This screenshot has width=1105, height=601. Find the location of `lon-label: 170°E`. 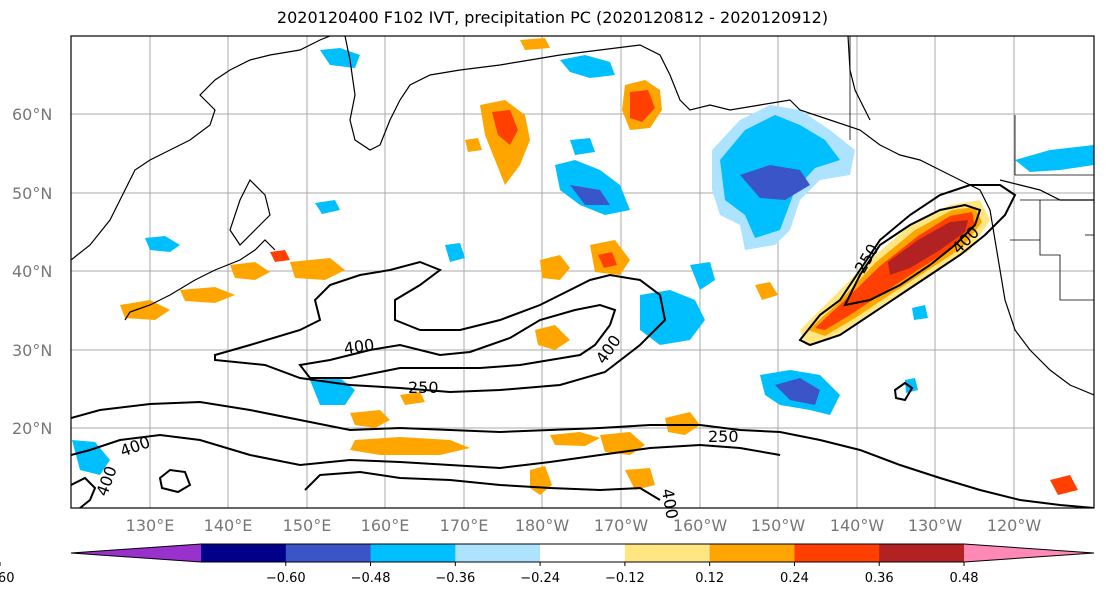

lon-label: 170°E is located at coordinates (464, 525).